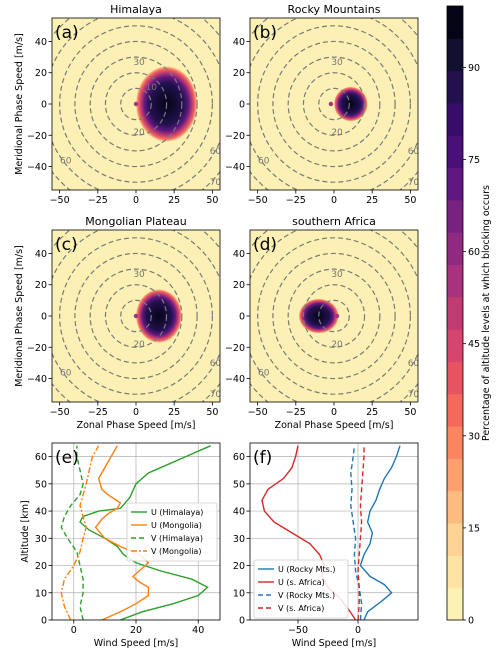  I want to click on legend-entry: U (Mongolia), so click(176, 525).